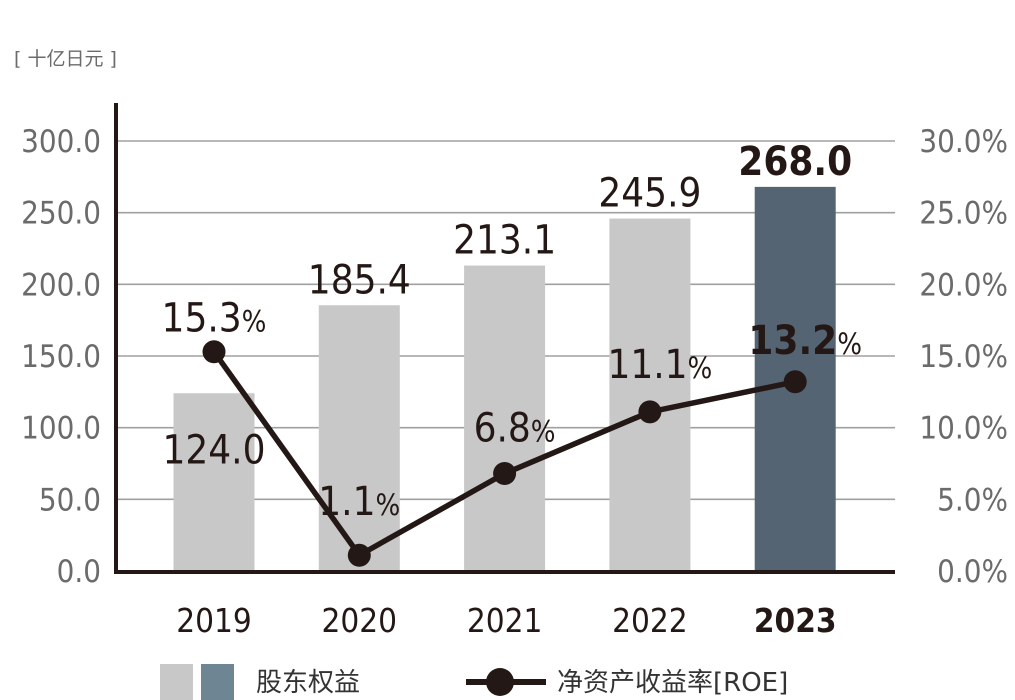 The image size is (1015, 700). I want to click on roe-value-label: 15.3%, so click(214, 319).